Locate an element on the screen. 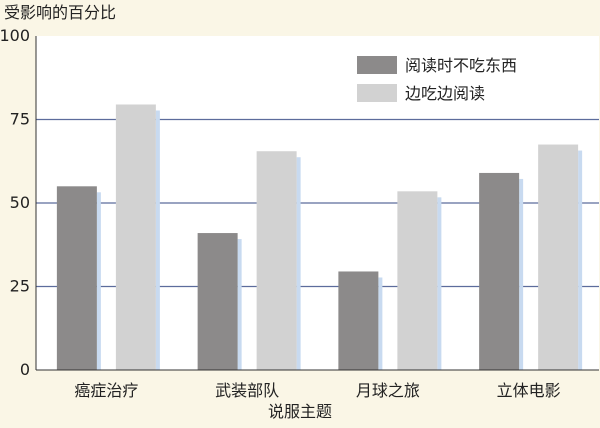 Image resolution: width=600 pixels, height=428 pixels. category-labels: 癌症治疗 武装部队 月球之旅 立体电影 is located at coordinates (317, 390).